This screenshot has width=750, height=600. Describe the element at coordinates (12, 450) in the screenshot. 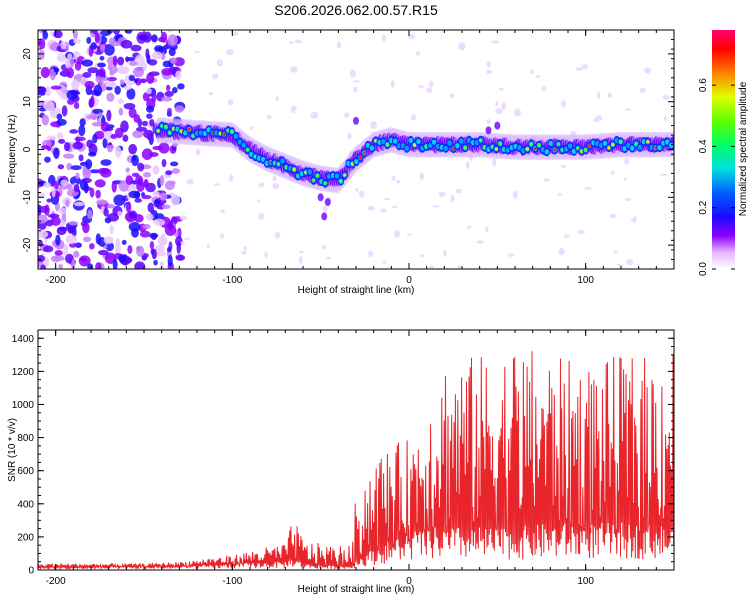

I see `snr-y-label: SNR (10 * v/v)` at that location.